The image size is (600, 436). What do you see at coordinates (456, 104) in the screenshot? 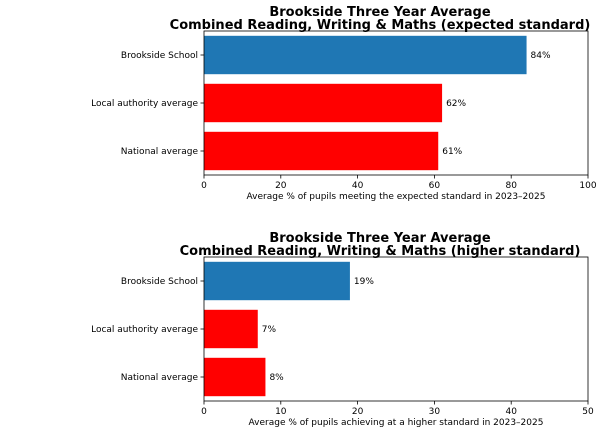
I see `data-label: 62%` at bounding box center [456, 104].